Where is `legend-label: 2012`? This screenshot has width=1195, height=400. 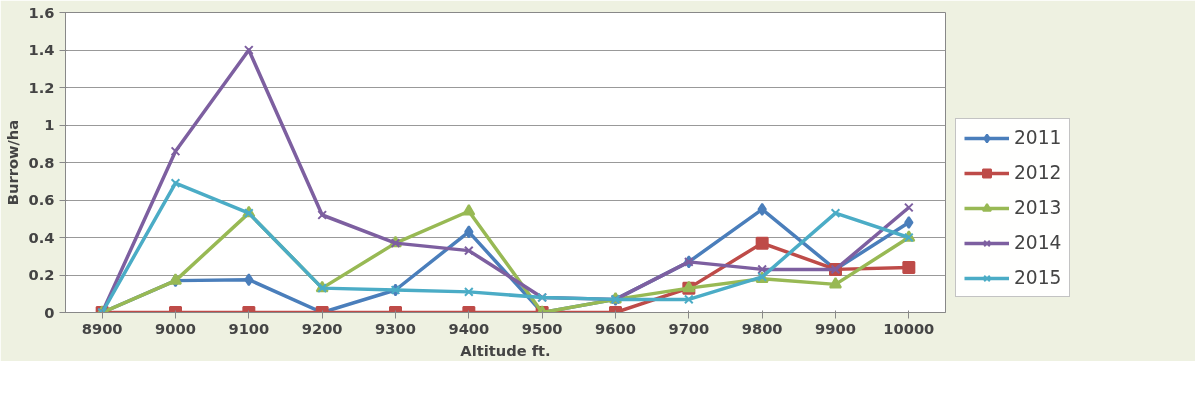
legend-label: 2012 is located at coordinates (1038, 172).